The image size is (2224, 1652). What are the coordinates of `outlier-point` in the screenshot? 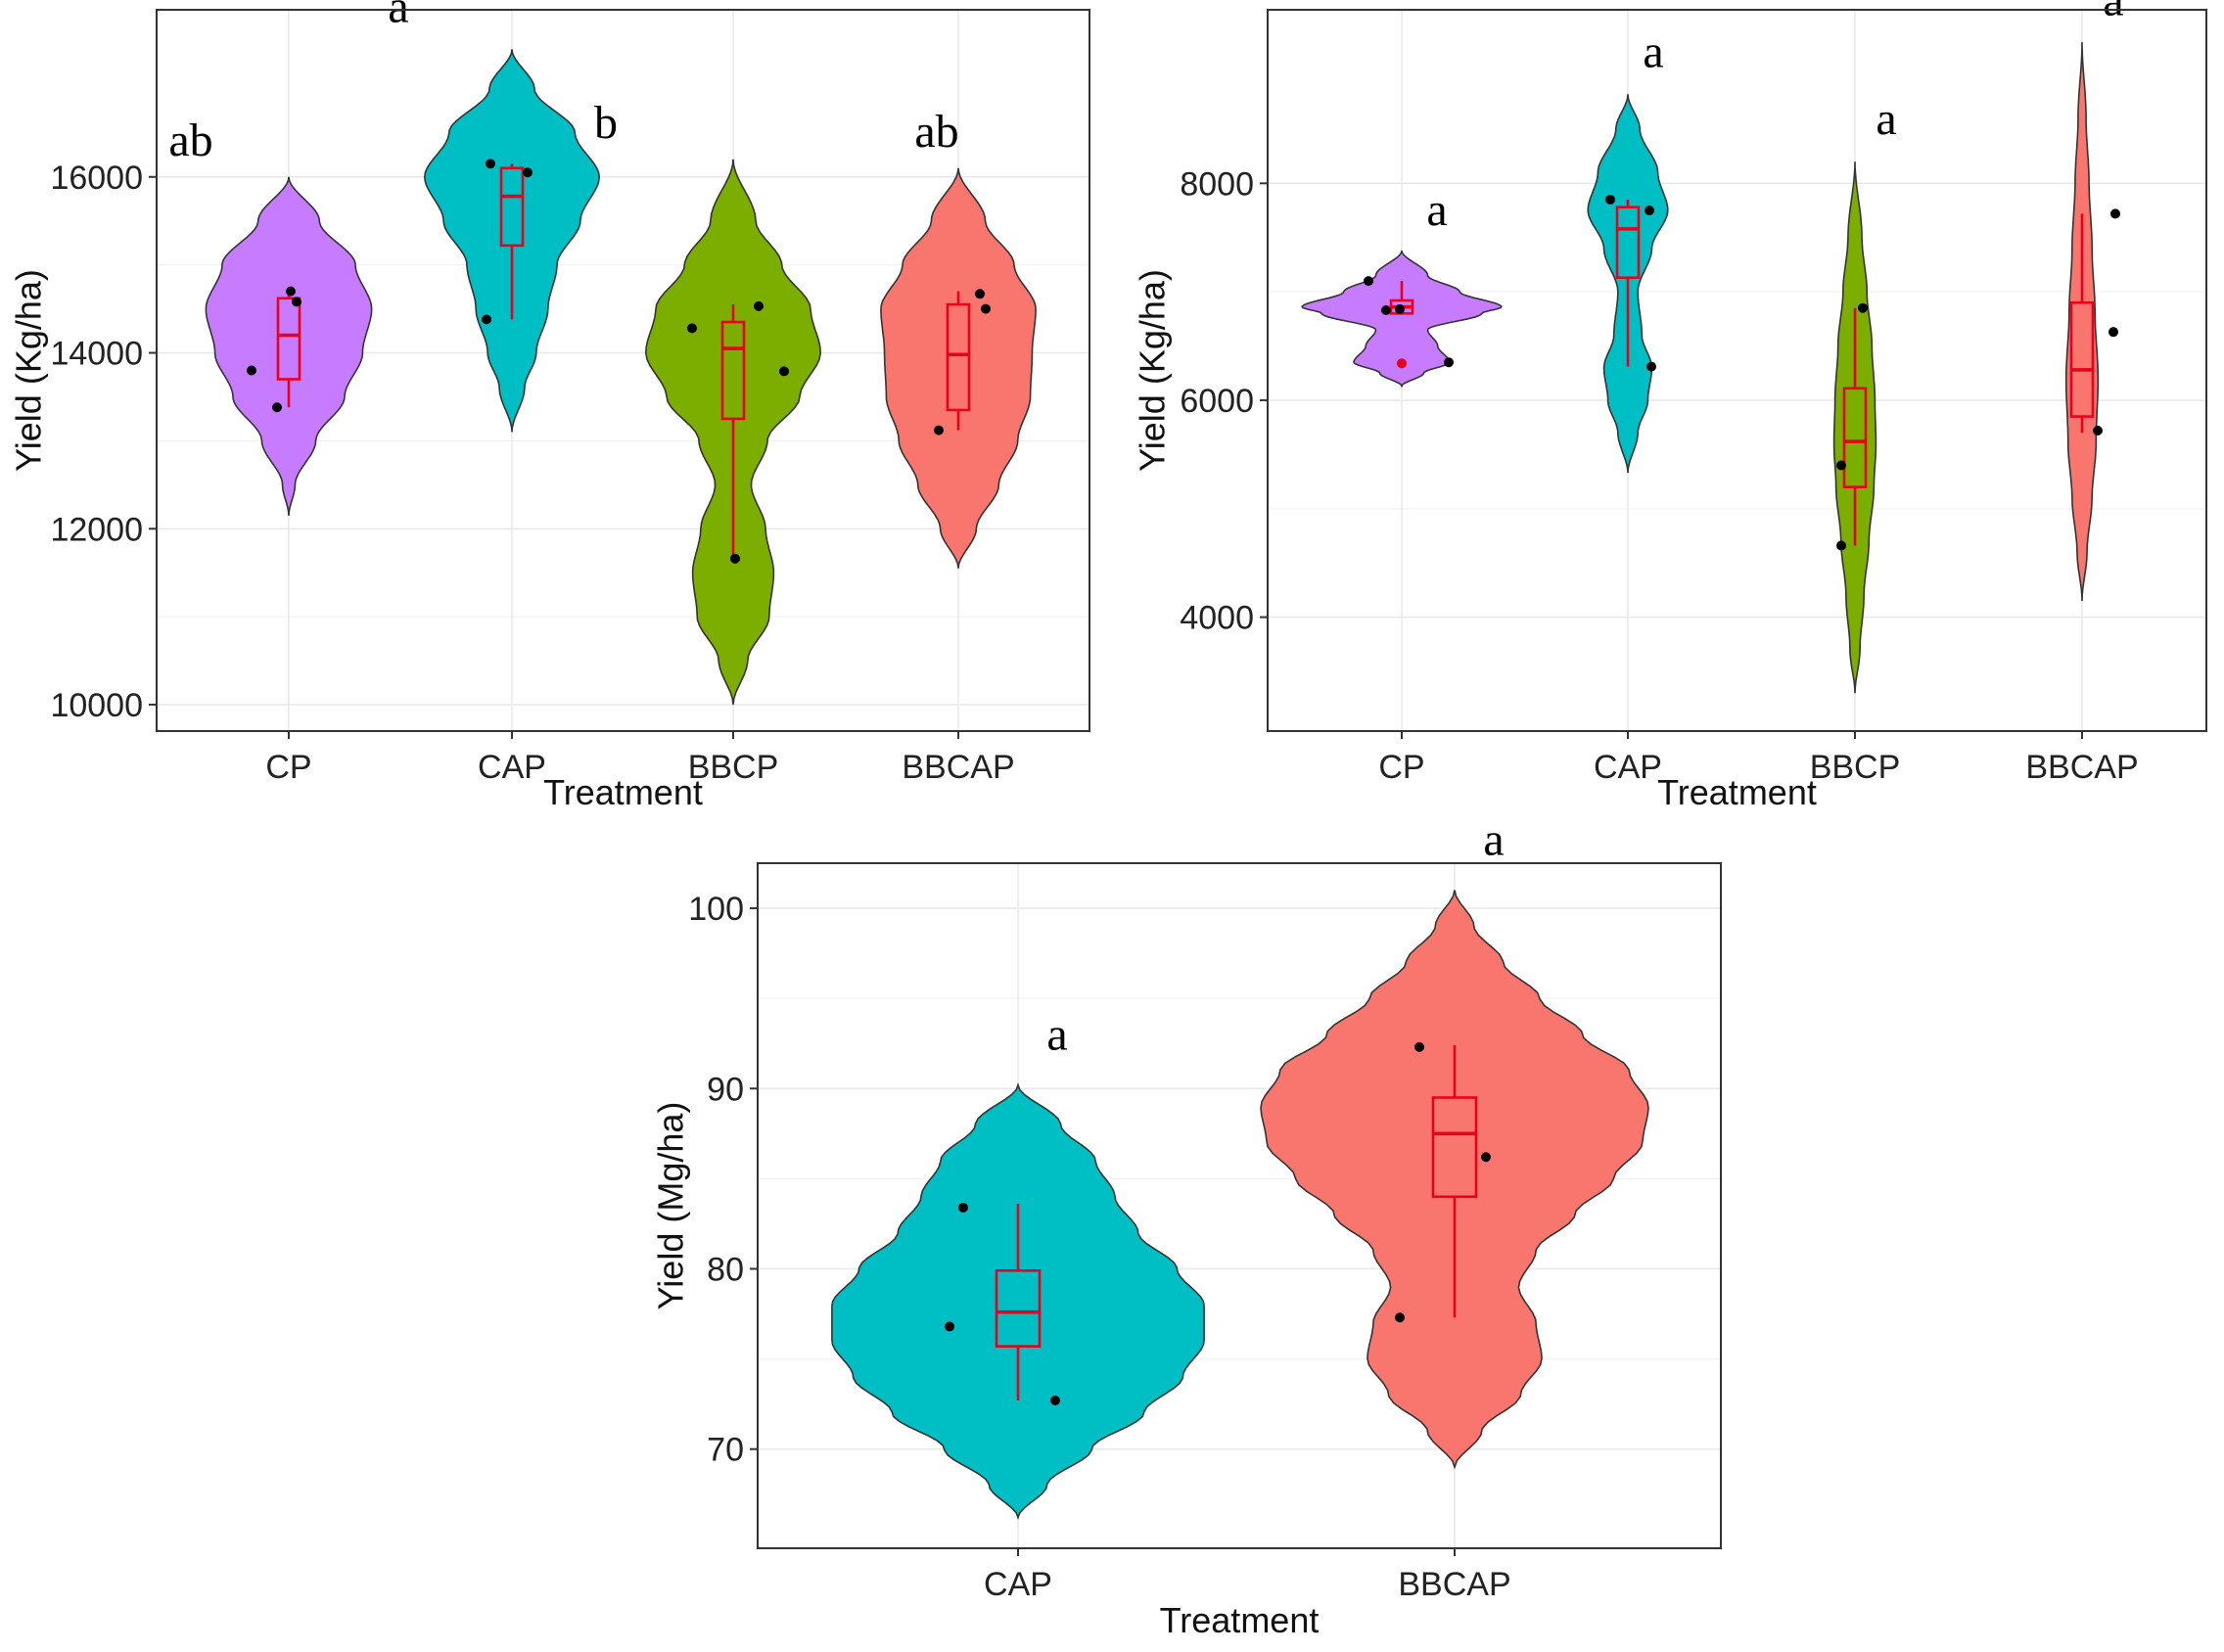 It's located at (1402, 363).